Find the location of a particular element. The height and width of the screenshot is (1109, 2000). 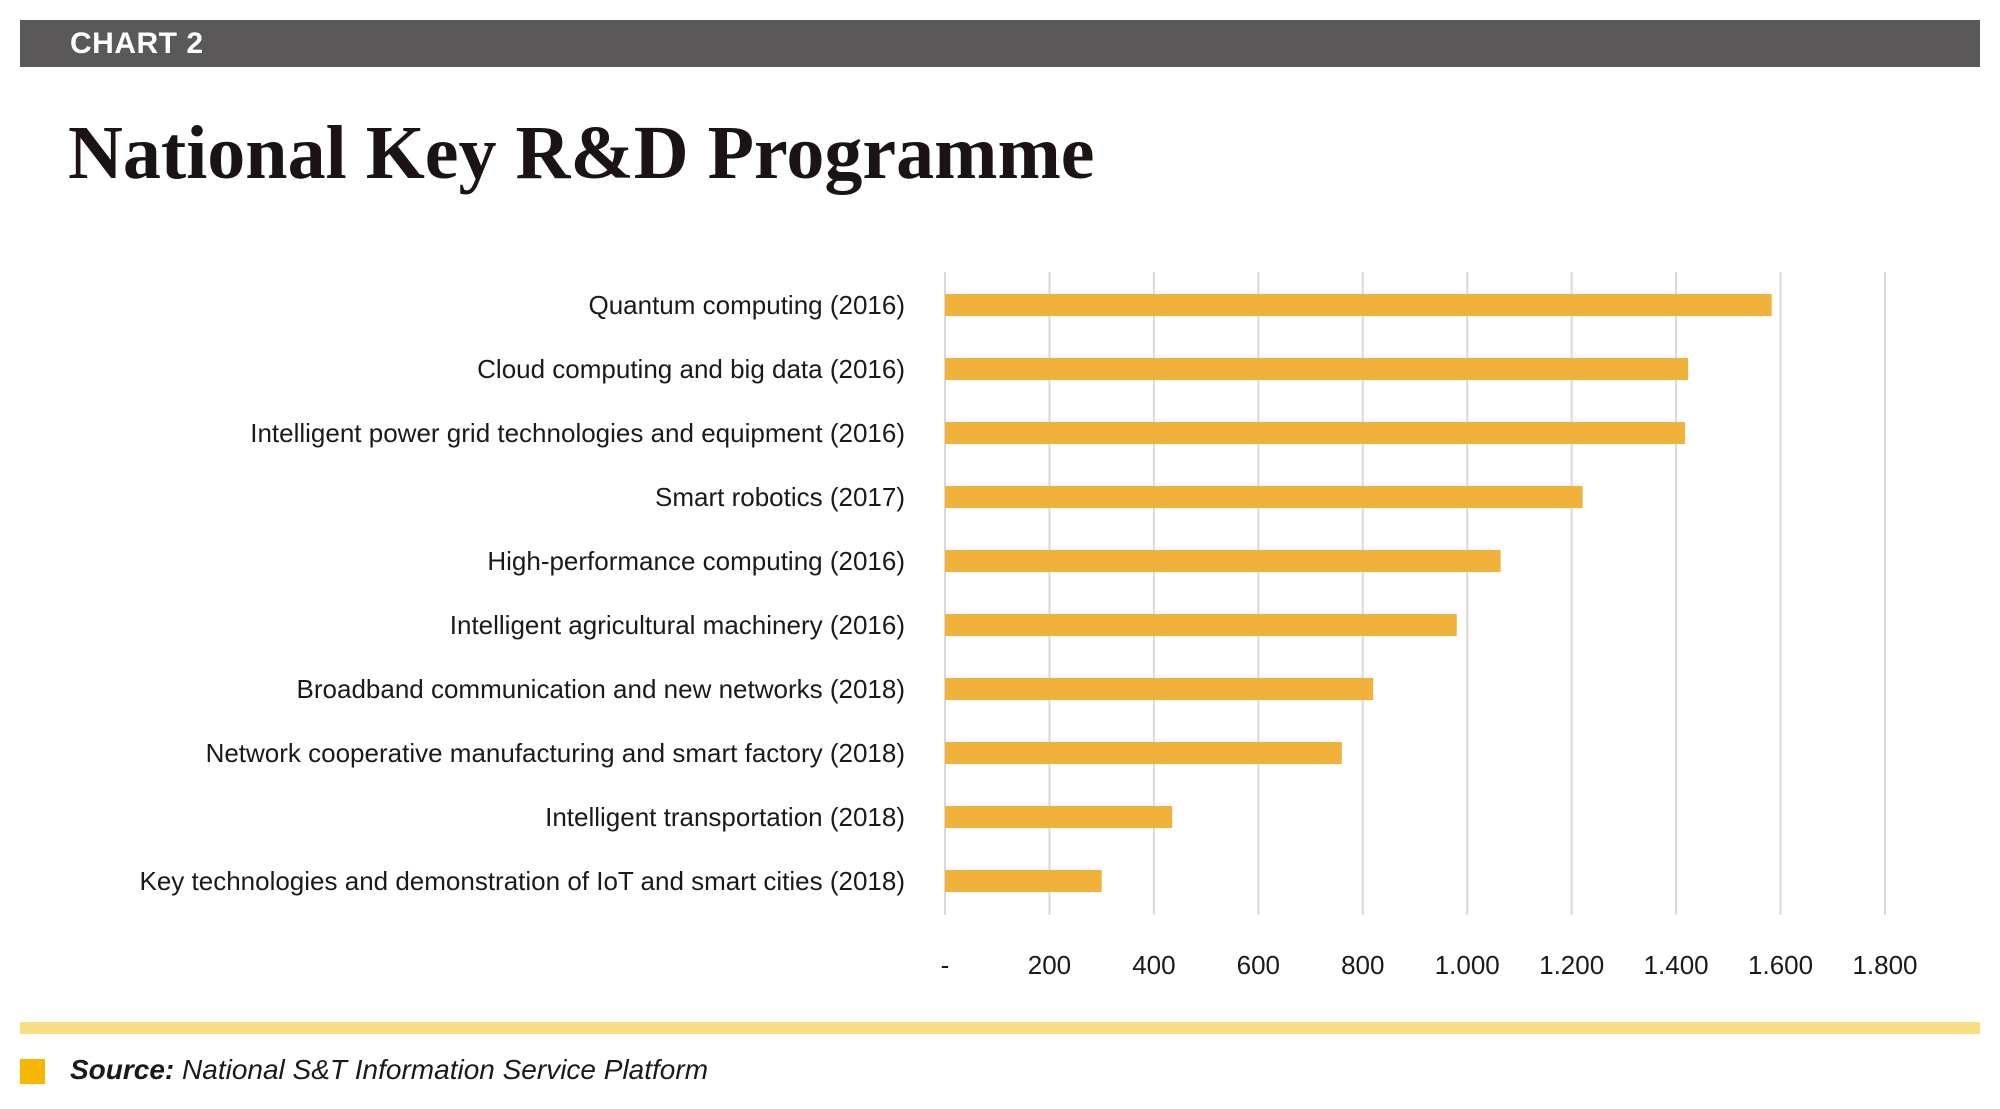

chart-header-band: CHART 2 is located at coordinates (1000, 43).